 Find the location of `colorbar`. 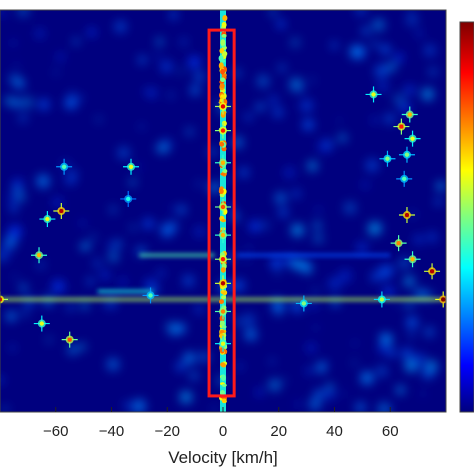

colorbar is located at coordinates (466, 217).